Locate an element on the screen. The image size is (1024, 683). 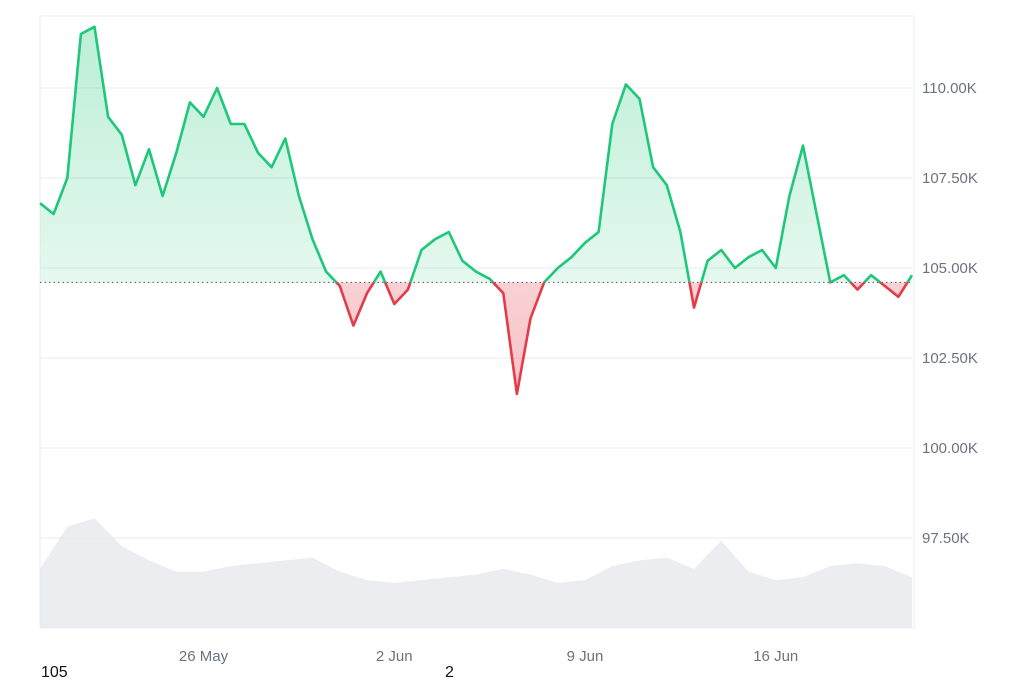
footer-middle-text: 2 is located at coordinates (449, 672).